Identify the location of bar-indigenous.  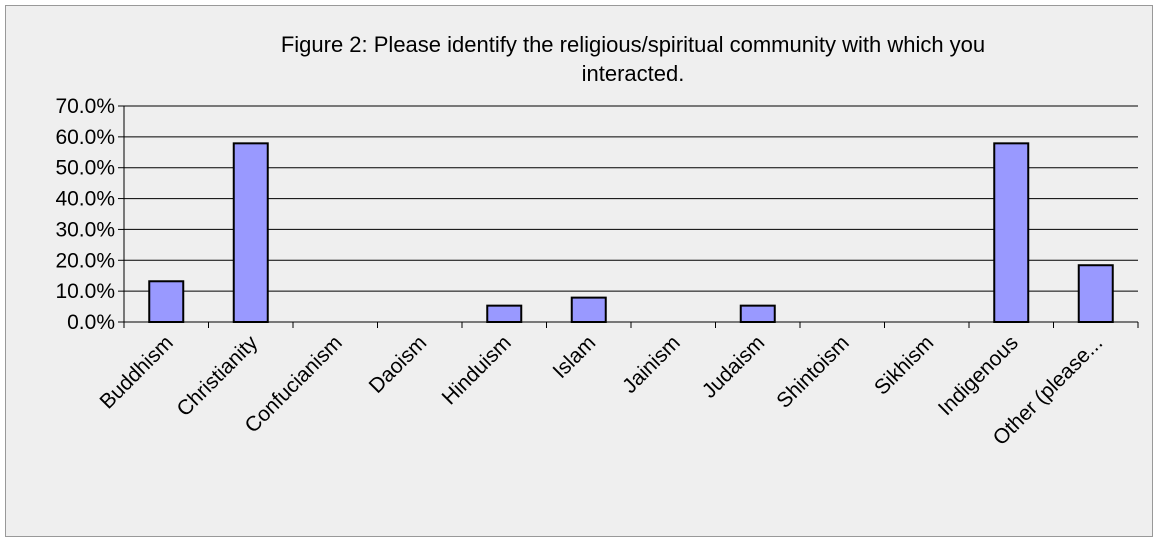
(1011, 232).